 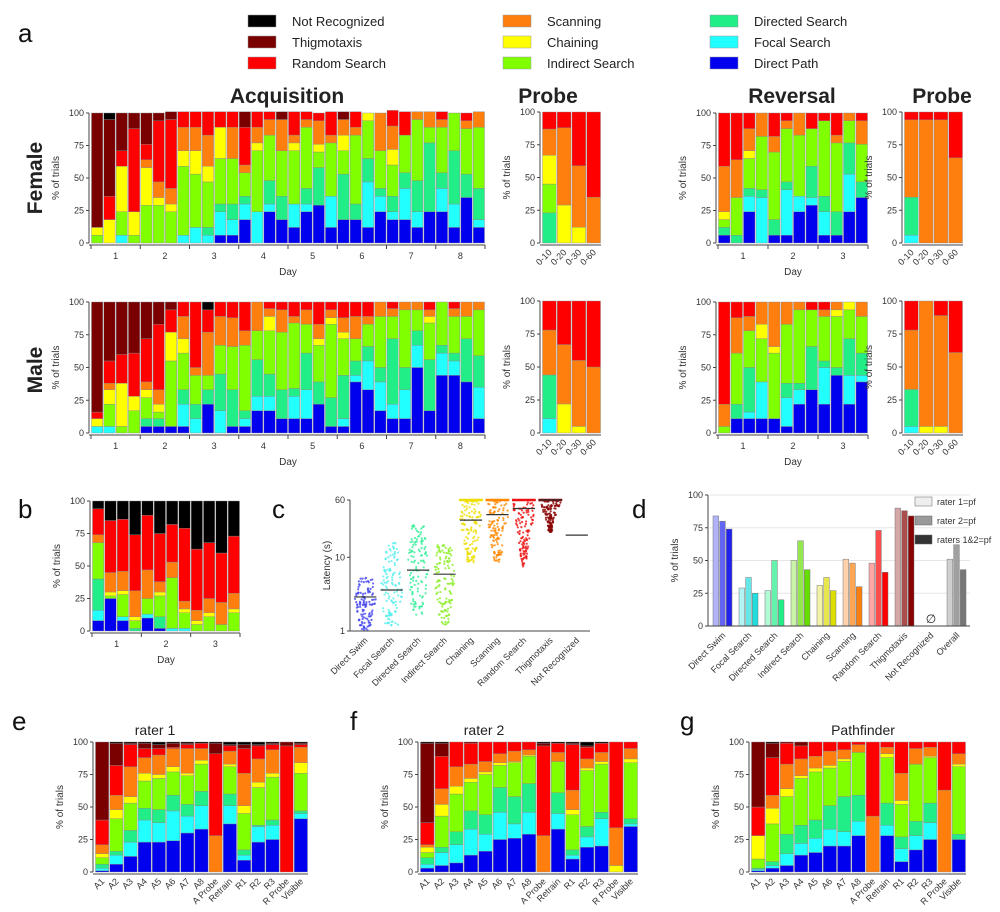 What do you see at coordinates (460, 446) in the screenshot?
I see `x-tick-label: 8` at bounding box center [460, 446].